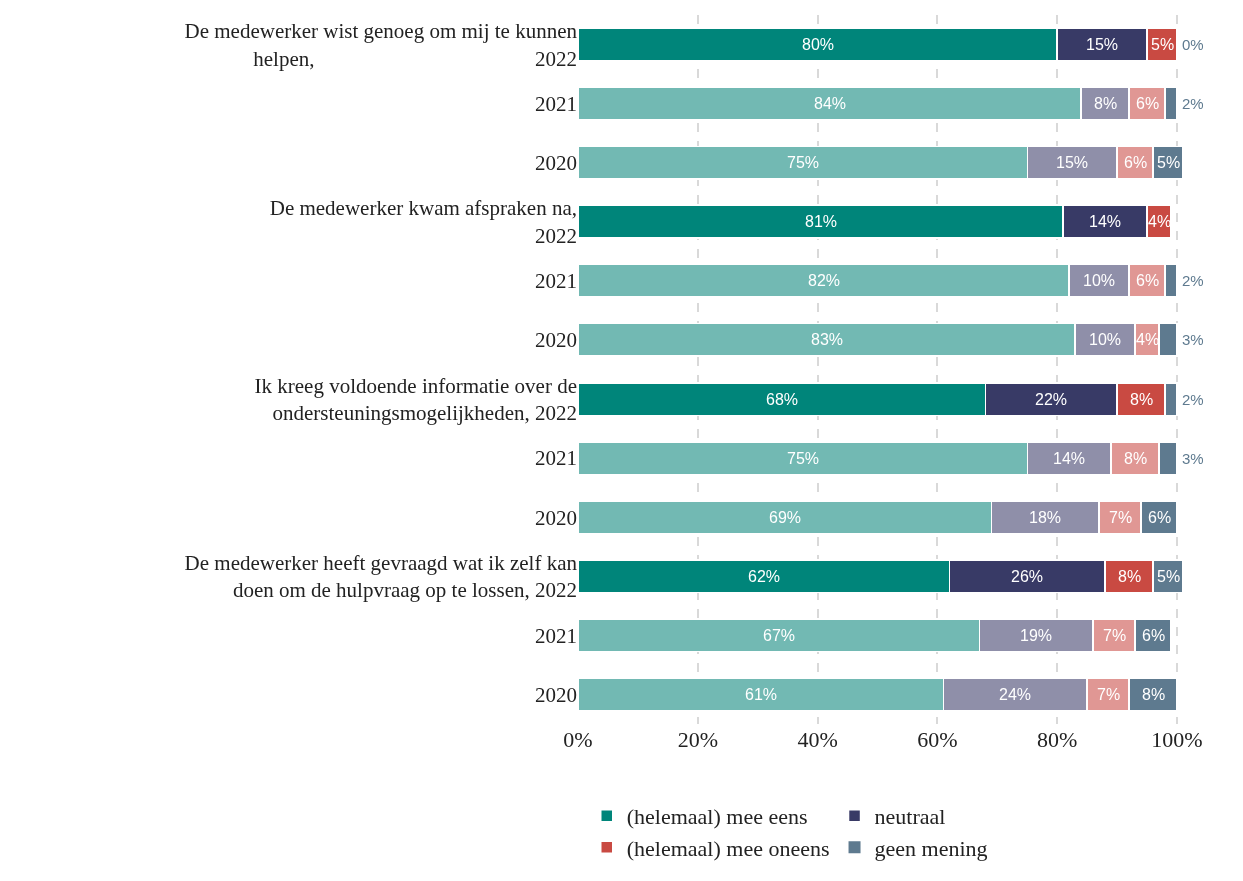 This screenshot has height=881, width=1243. What do you see at coordinates (415, 399) in the screenshot?
I see `y-tick-label: Ik kreeg voldoende informatie over de ondersteuningsmogelijkheden, 2022` at bounding box center [415, 399].